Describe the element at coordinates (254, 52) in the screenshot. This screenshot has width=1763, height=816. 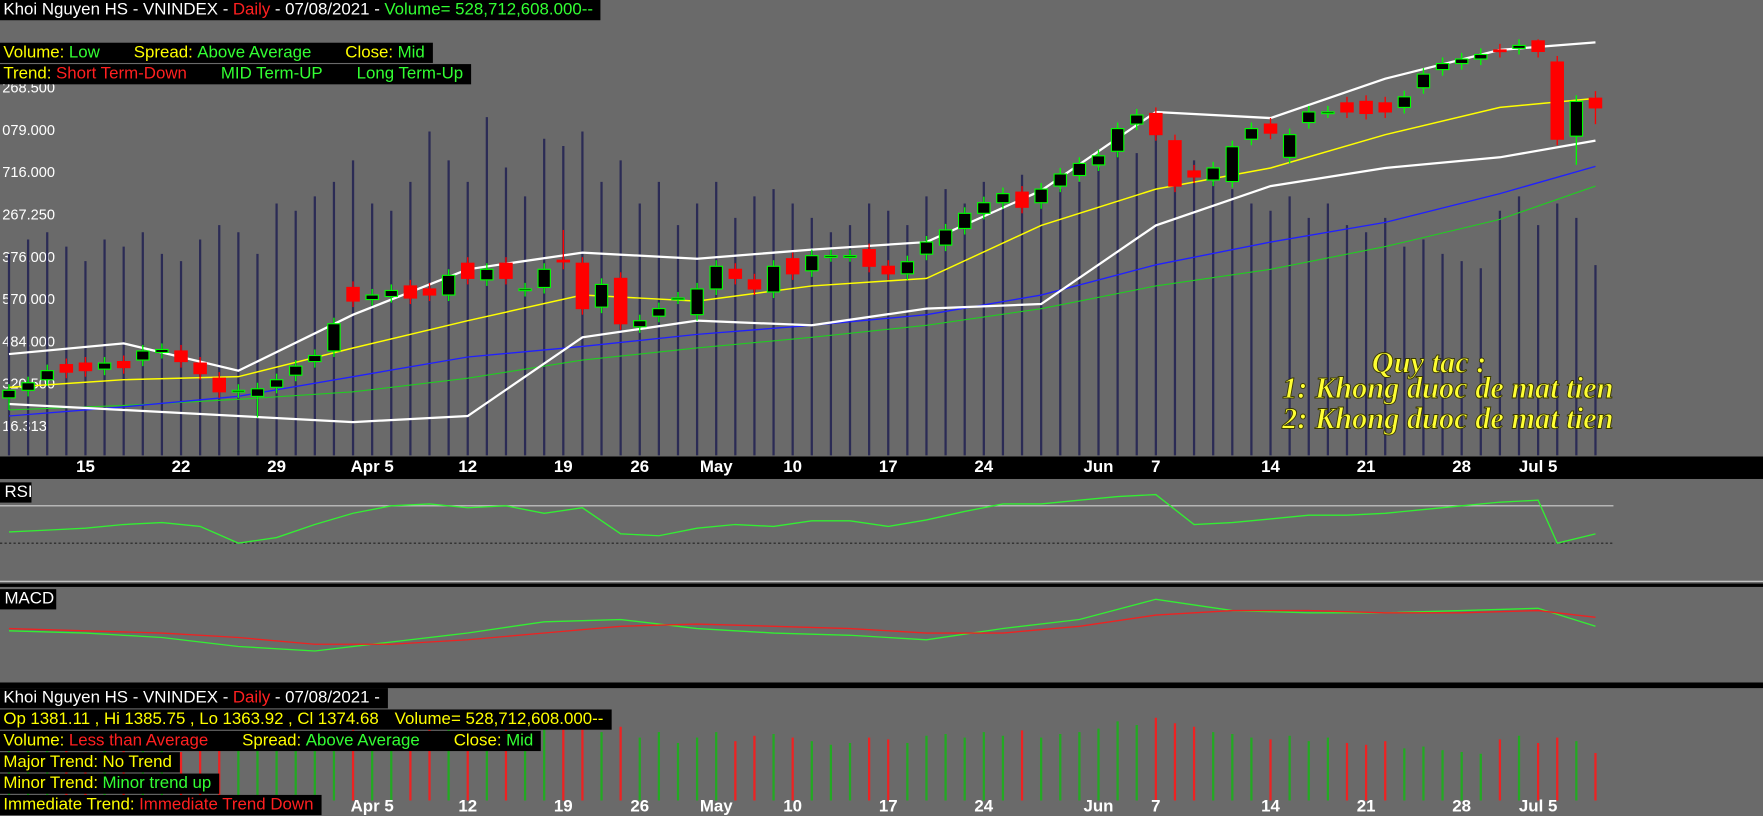
I see `value: Above Average` at that location.